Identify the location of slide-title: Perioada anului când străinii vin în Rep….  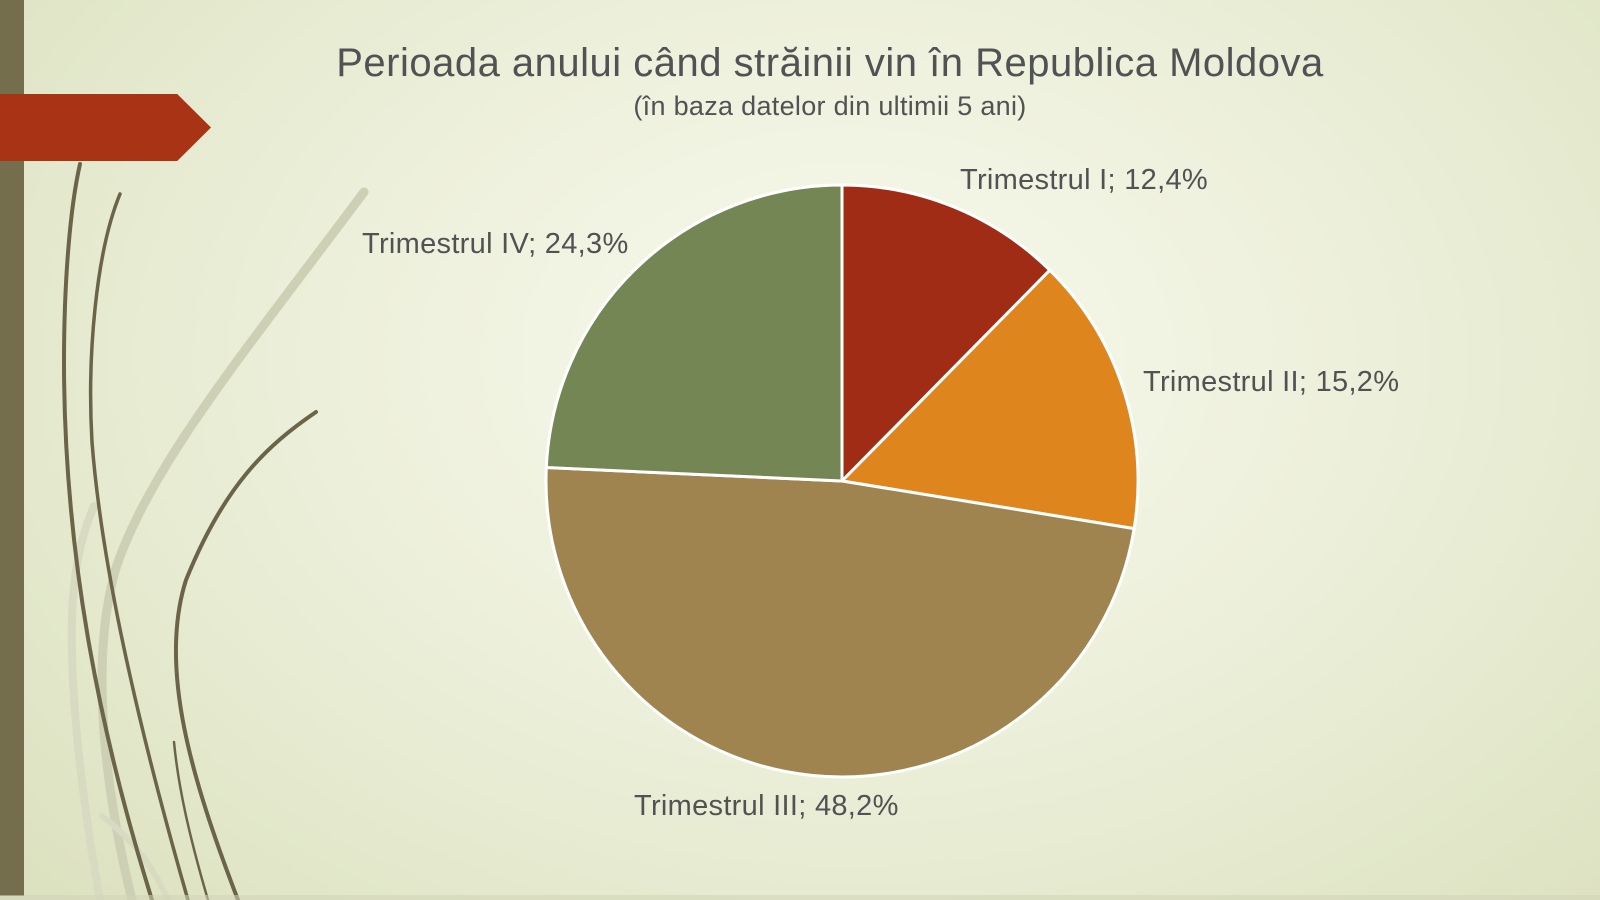
(830, 63).